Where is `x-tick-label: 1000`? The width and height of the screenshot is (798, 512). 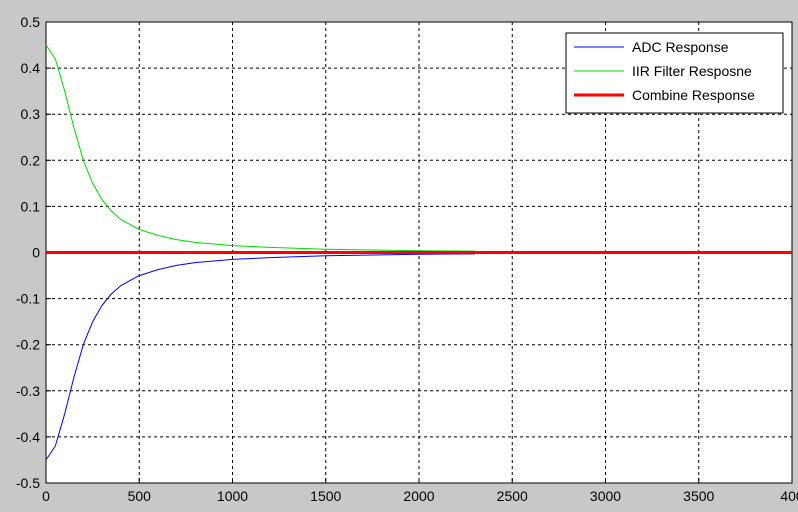 x-tick-label: 1000 is located at coordinates (232, 496).